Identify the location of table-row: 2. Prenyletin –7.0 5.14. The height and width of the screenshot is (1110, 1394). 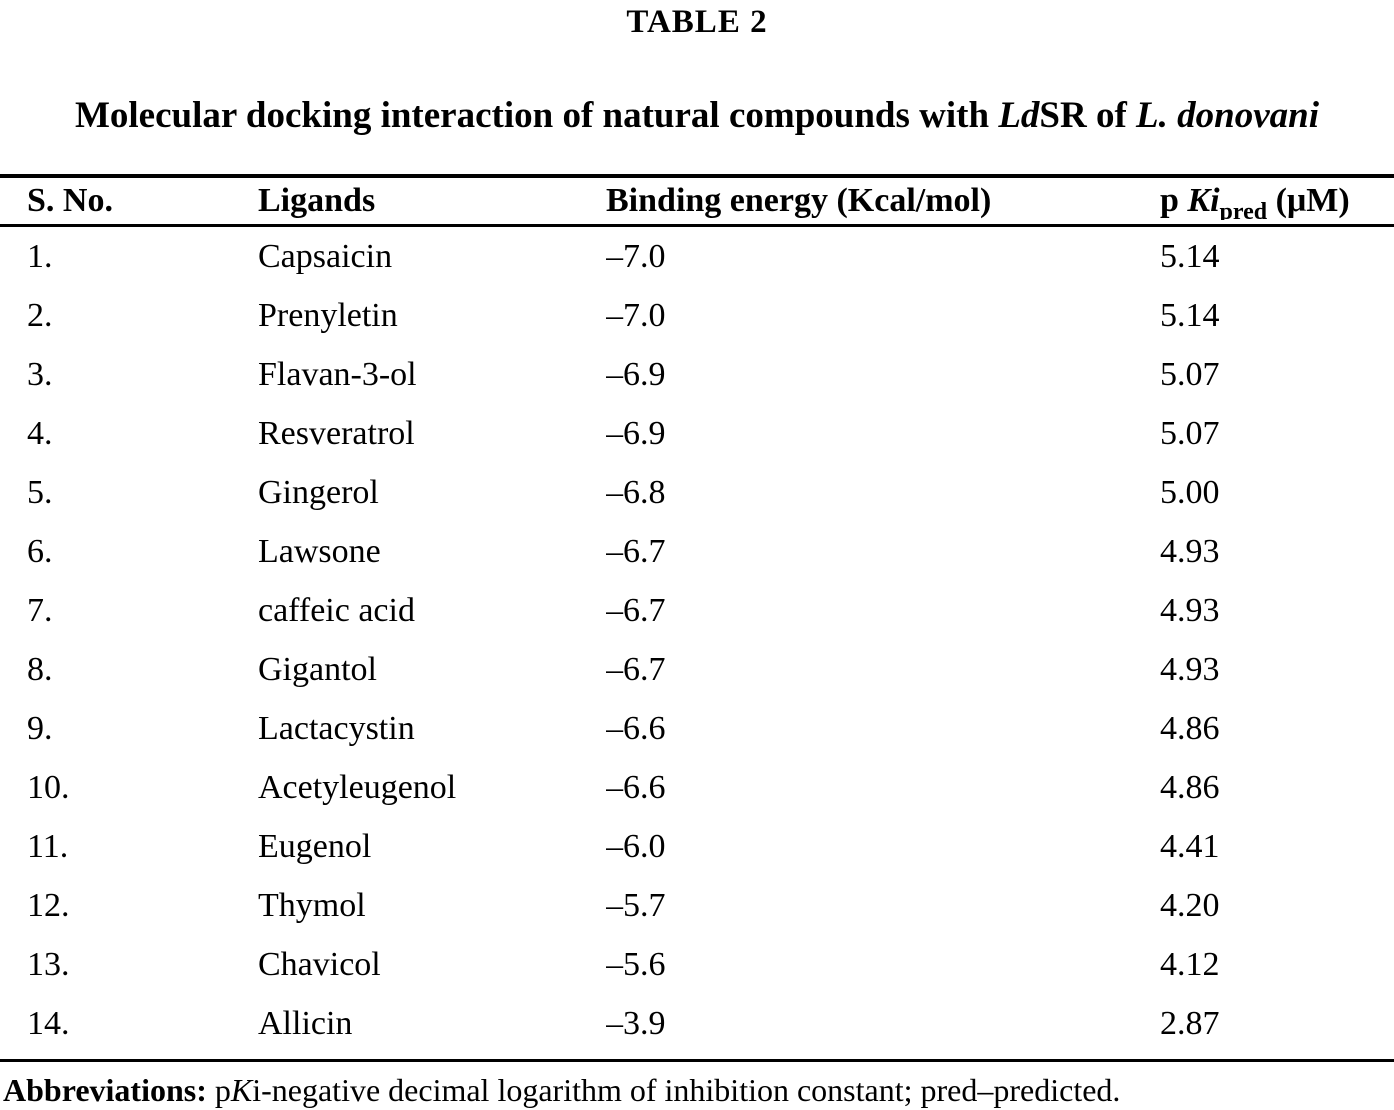
(697, 315).